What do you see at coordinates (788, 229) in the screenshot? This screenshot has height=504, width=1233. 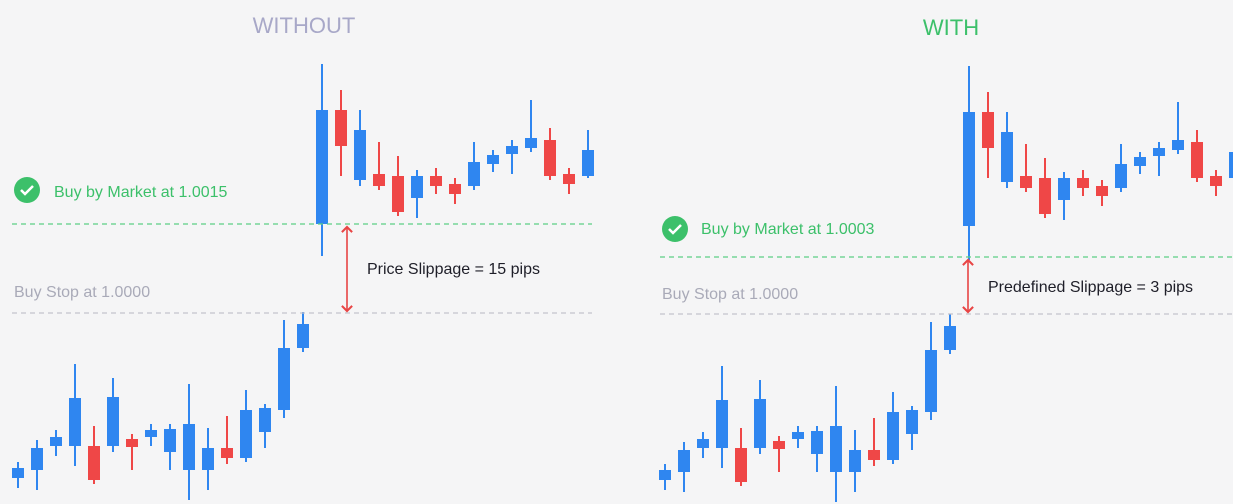 I see `market-label: Buy by Market at 1.0003` at bounding box center [788, 229].